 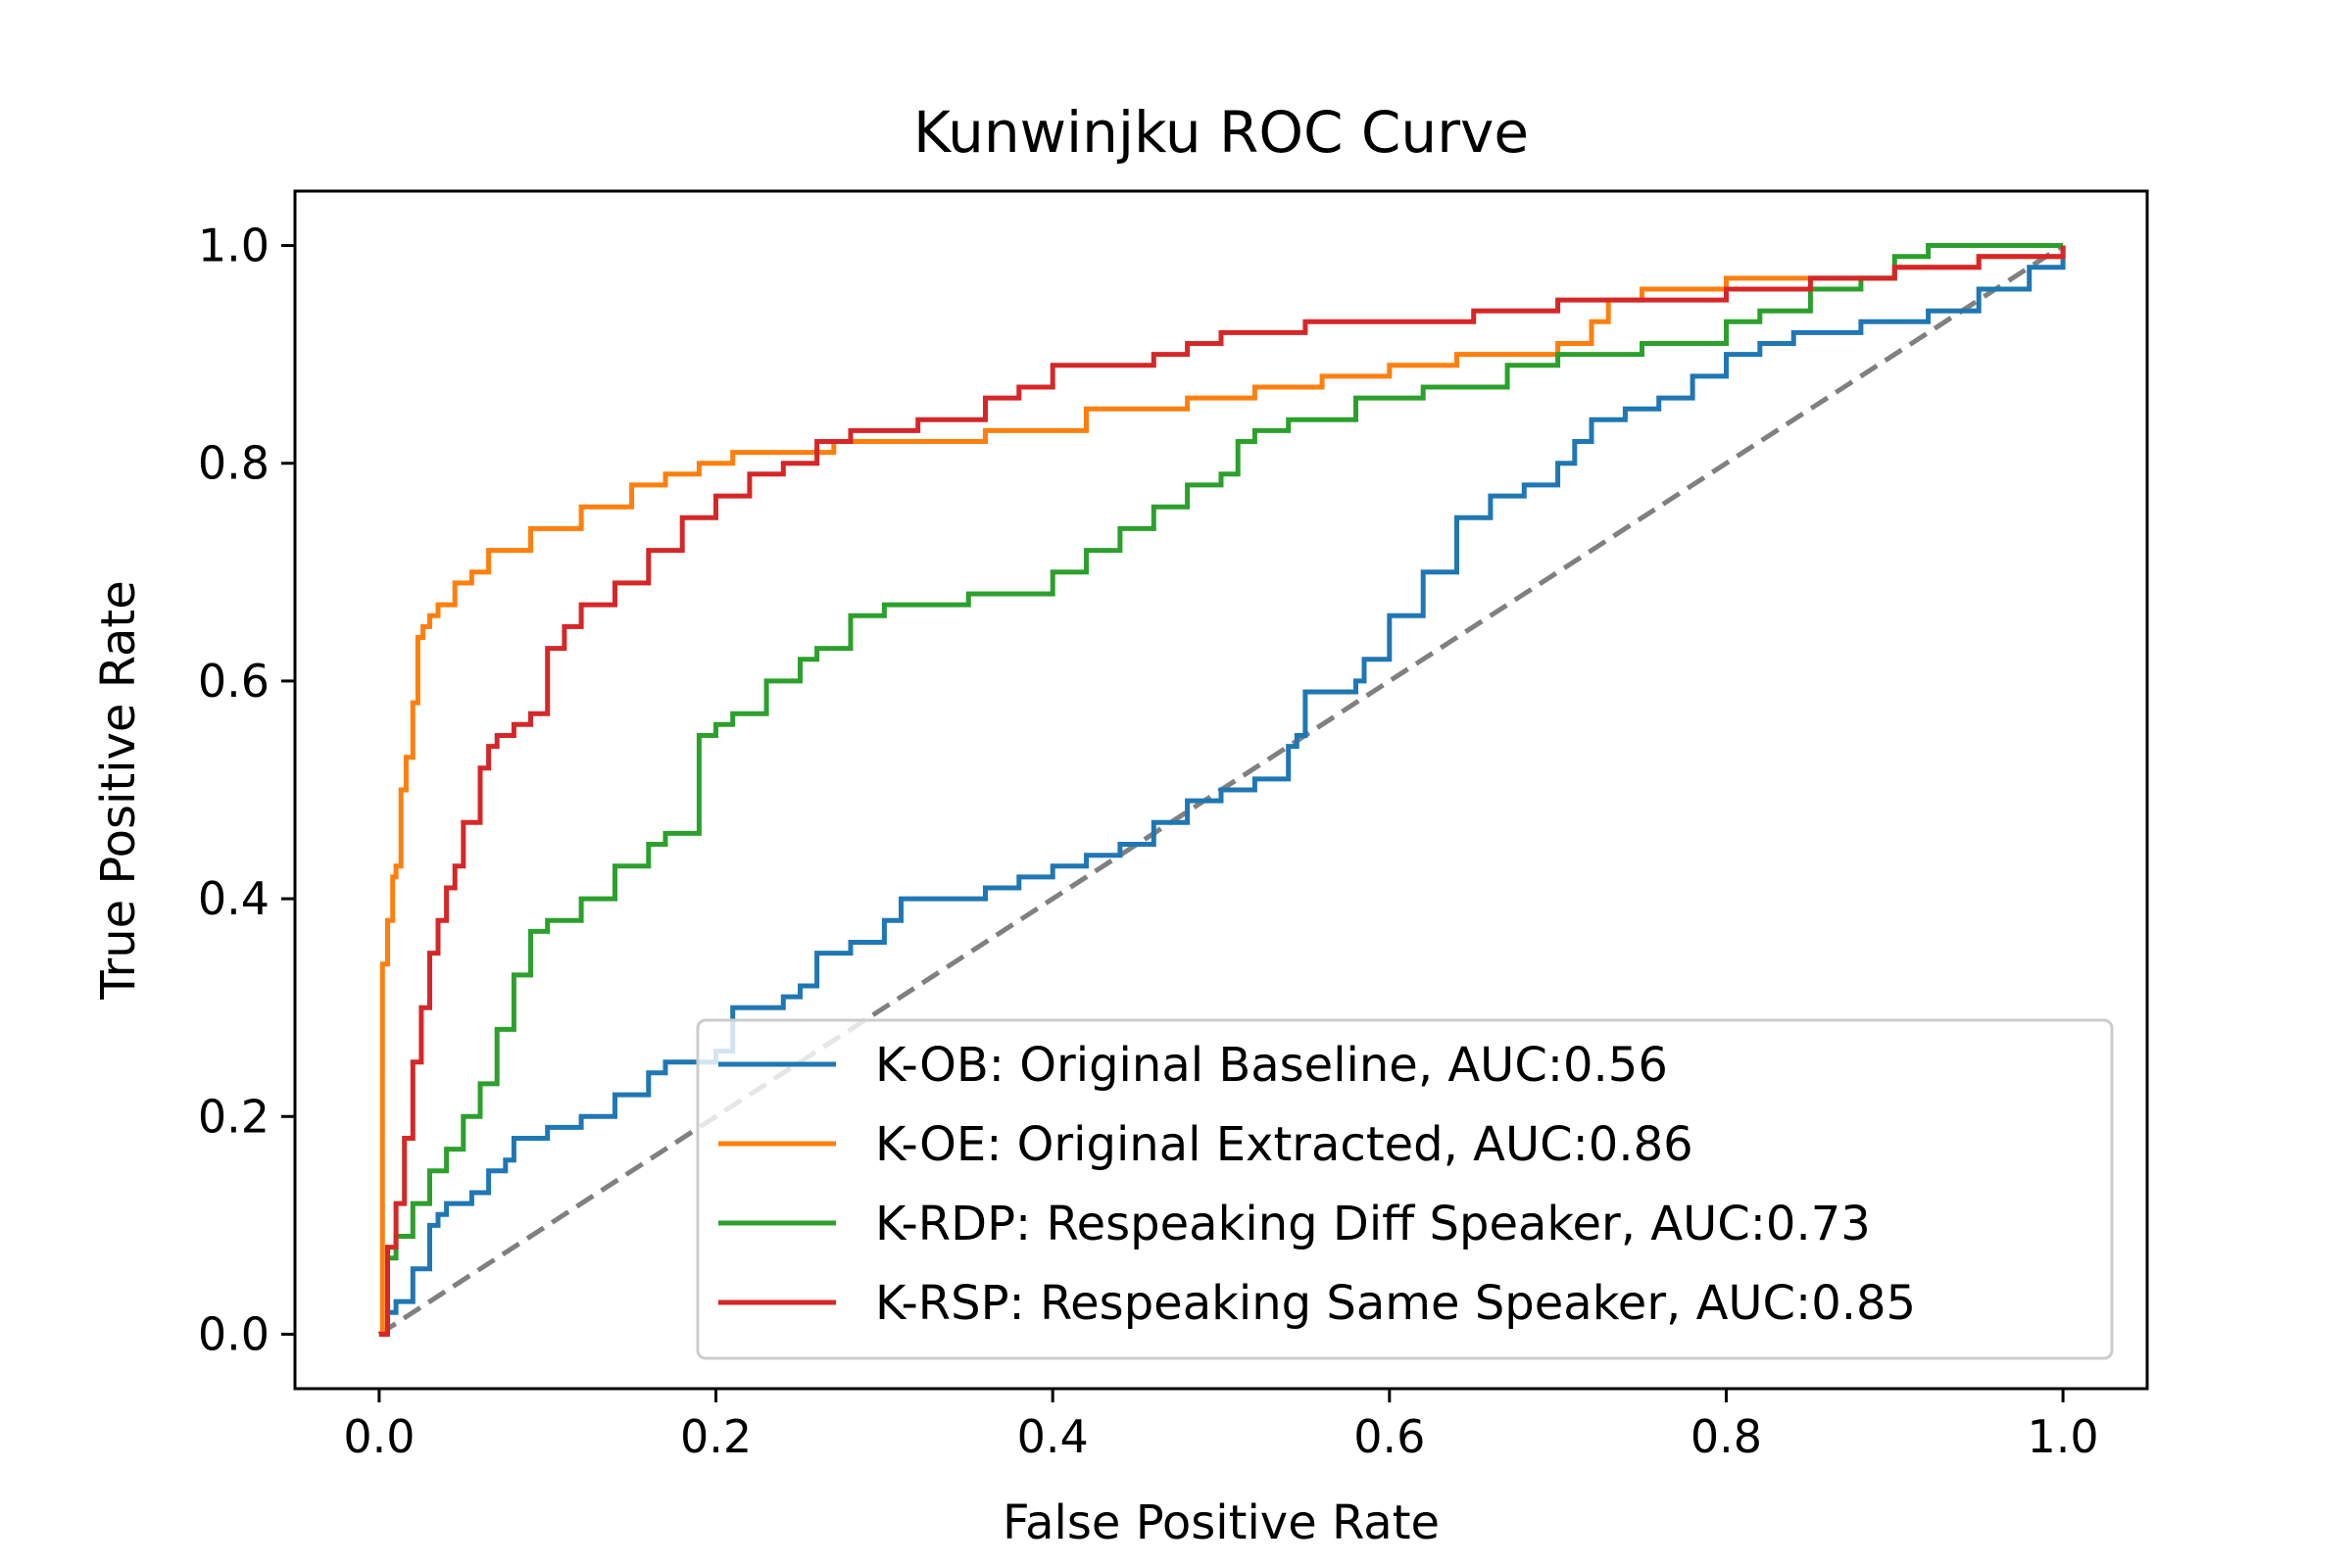 What do you see at coordinates (1726, 1436) in the screenshot?
I see `x-tick-label: 0.8` at bounding box center [1726, 1436].